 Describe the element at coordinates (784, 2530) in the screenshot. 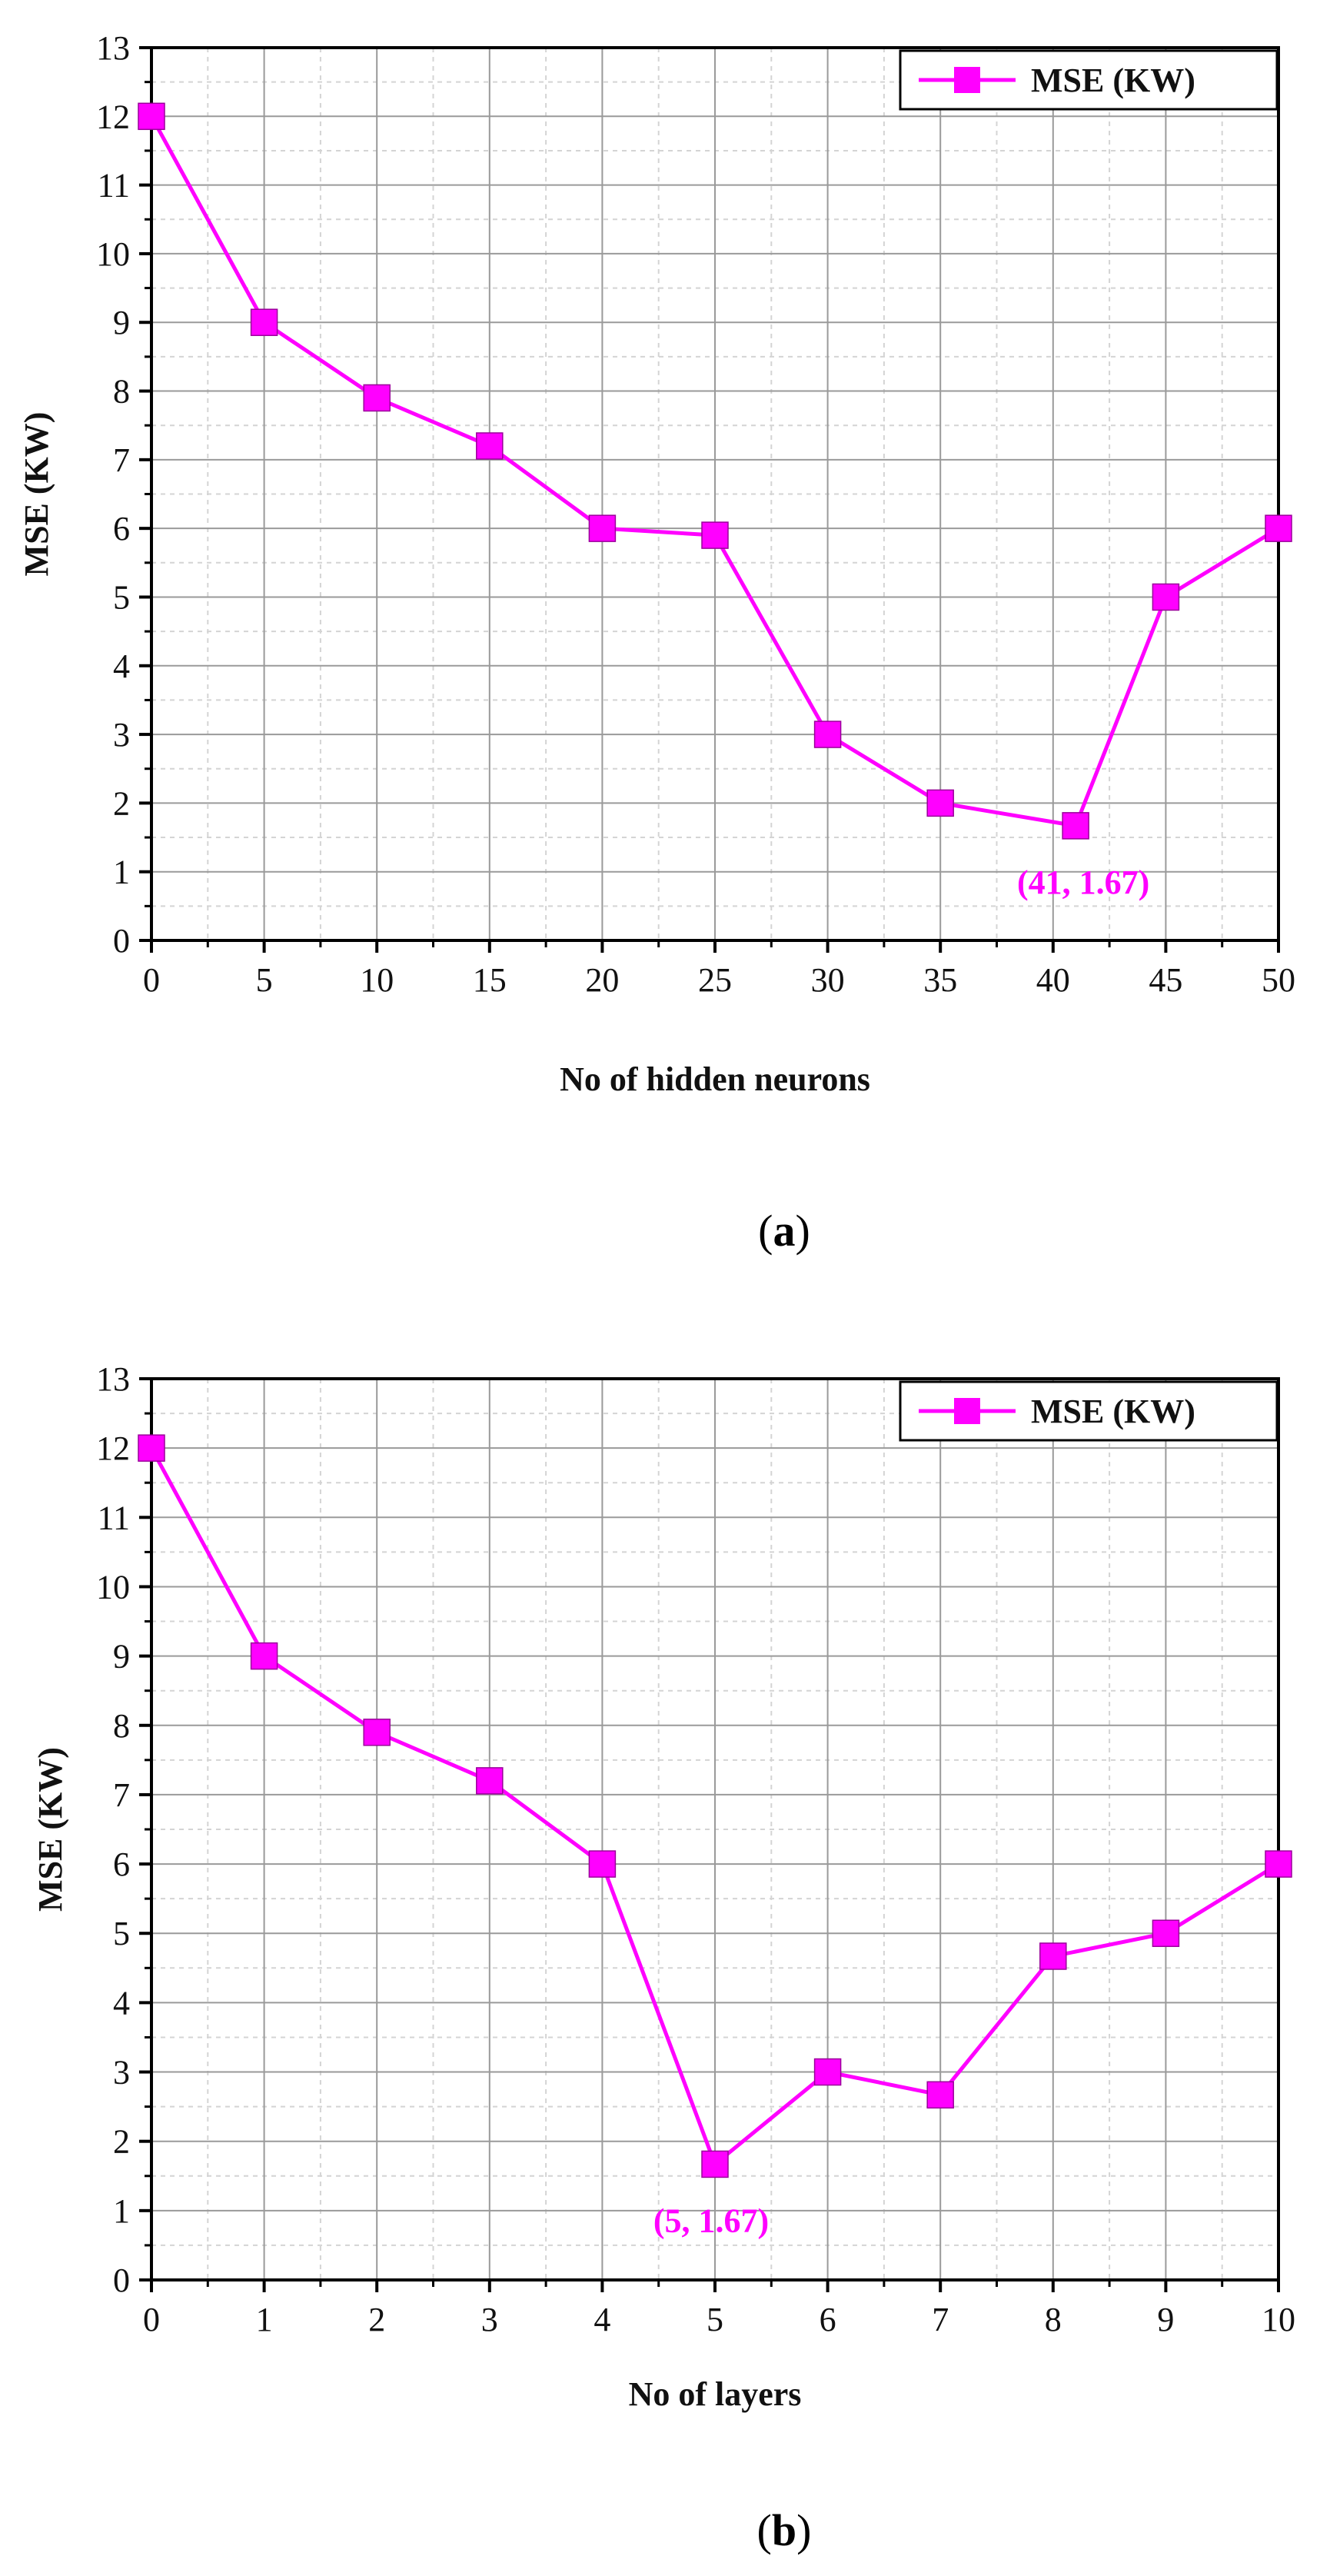

I see `panel-caption: (b)` at that location.